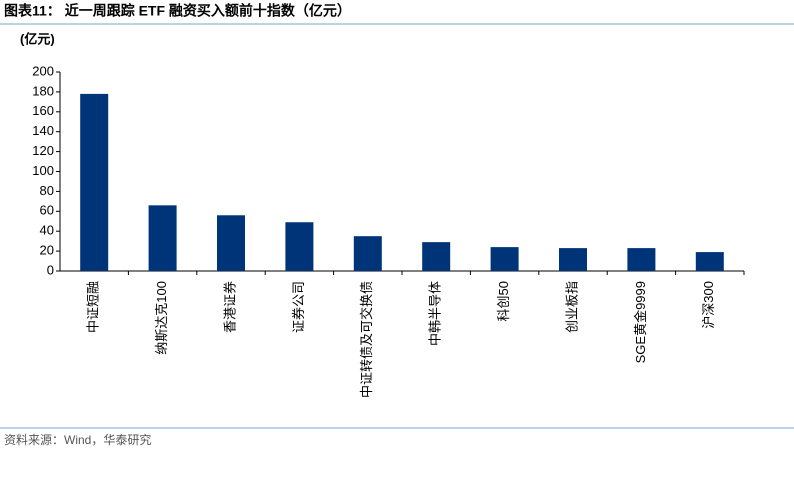 This screenshot has height=493, width=794. I want to click on y-tick-label: 80, so click(47, 190).